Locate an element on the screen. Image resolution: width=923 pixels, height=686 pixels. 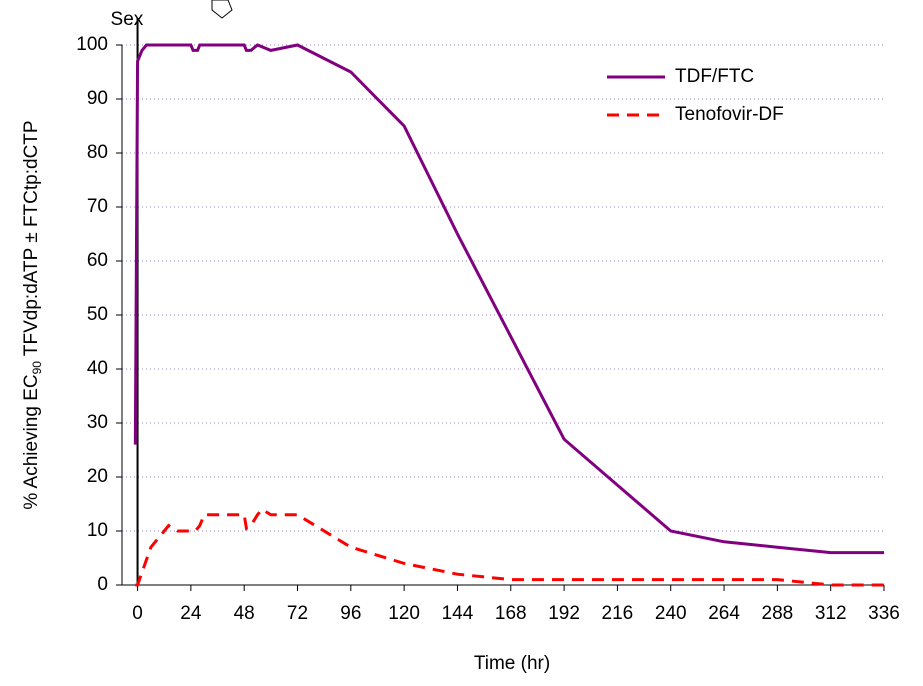
decoration is located at coordinates (222, 9).